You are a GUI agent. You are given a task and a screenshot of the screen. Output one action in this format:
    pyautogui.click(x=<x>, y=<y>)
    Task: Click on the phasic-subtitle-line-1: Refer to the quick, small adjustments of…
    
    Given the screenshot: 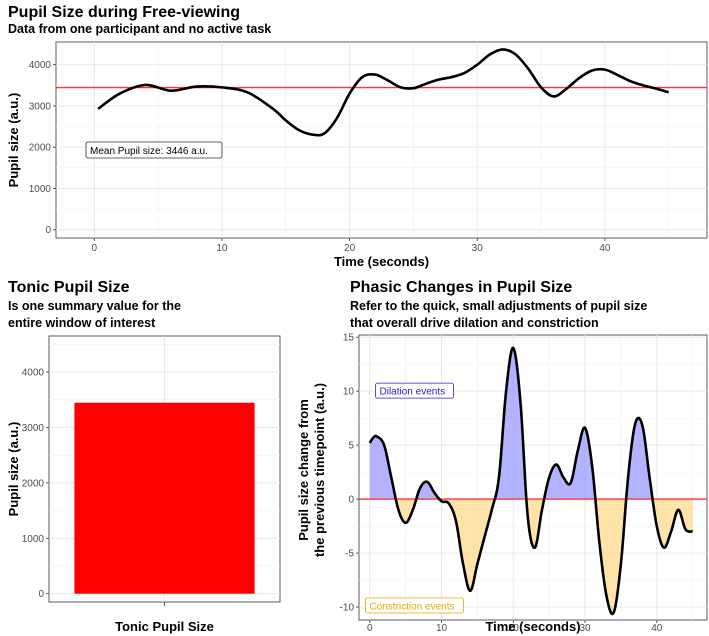 What is the action you would take?
    pyautogui.click(x=498, y=306)
    